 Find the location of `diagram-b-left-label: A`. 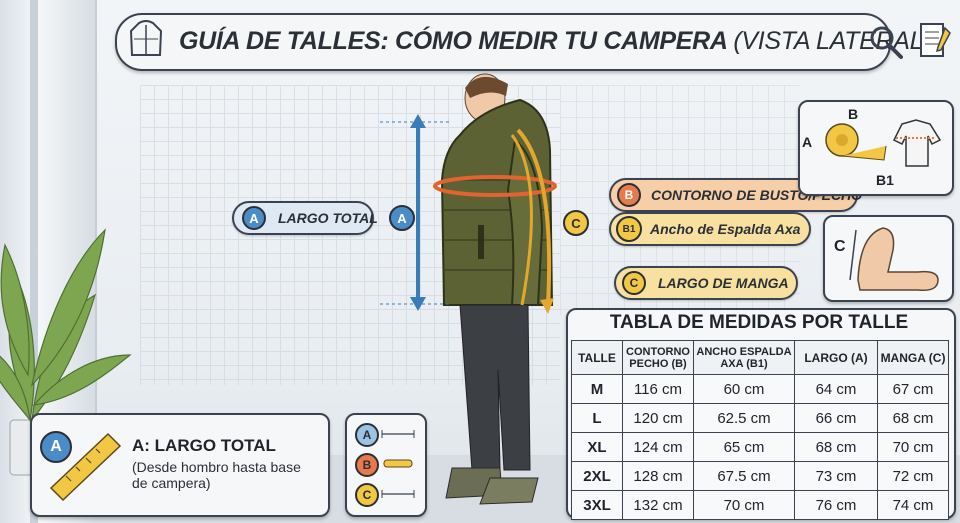

diagram-b-left-label: A is located at coordinates (807, 142).